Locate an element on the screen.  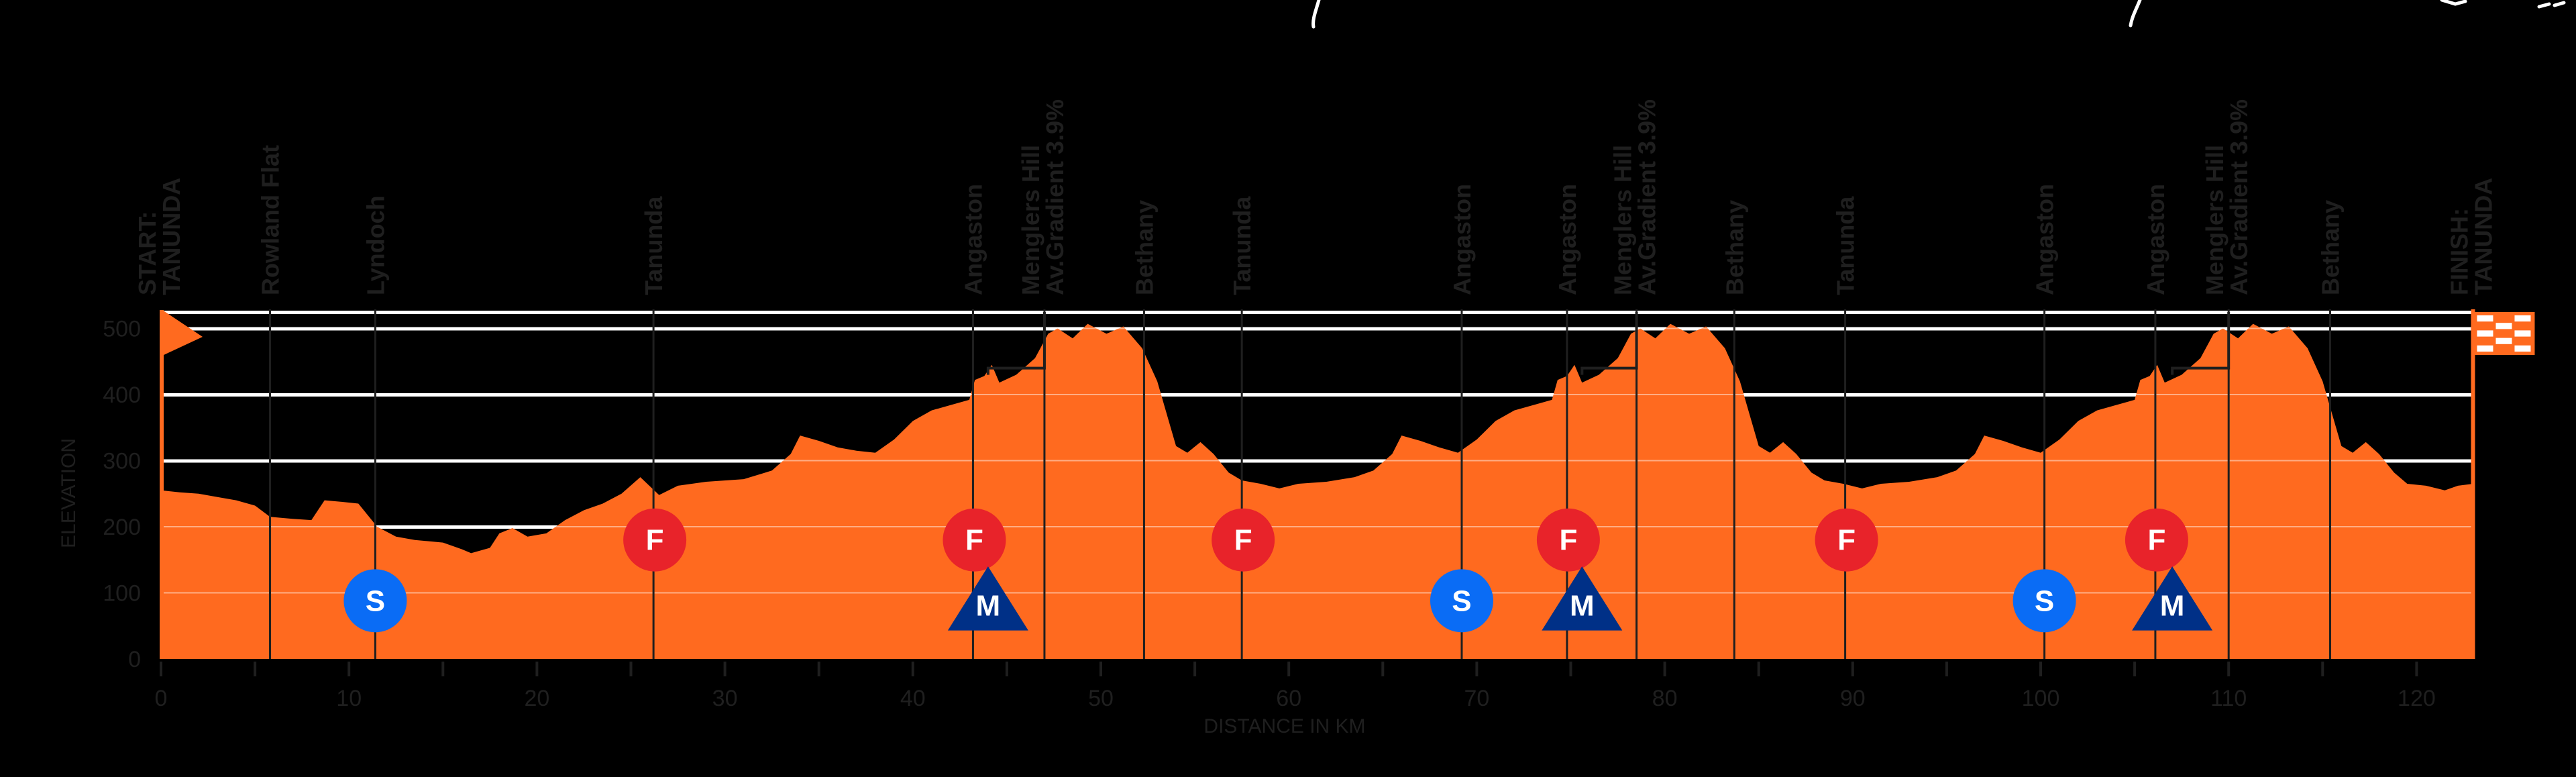
waypoint-label: Rowland Flat is located at coordinates (270, 220).